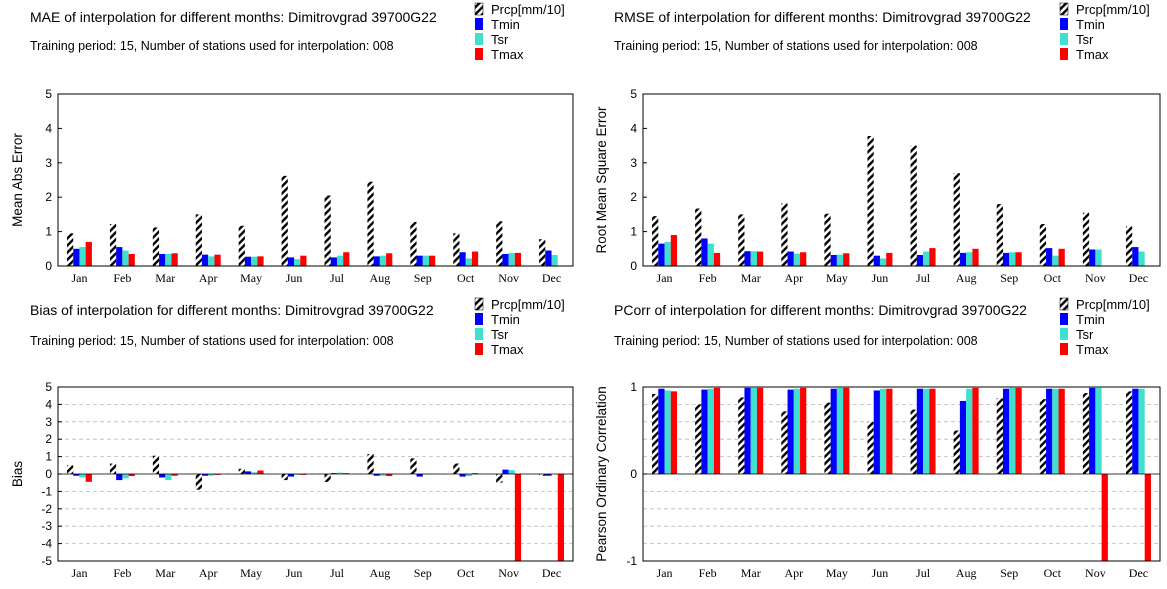 This screenshot has width=1167, height=589. Describe the element at coordinates (633, 128) in the screenshot. I see `y-tick-label: 4` at that location.